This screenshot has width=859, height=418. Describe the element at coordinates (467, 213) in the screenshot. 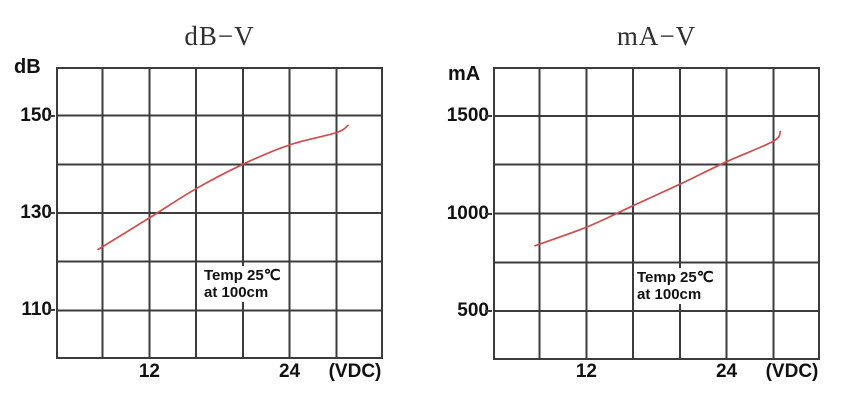

I see `y-tick-label: 1000` at that location.